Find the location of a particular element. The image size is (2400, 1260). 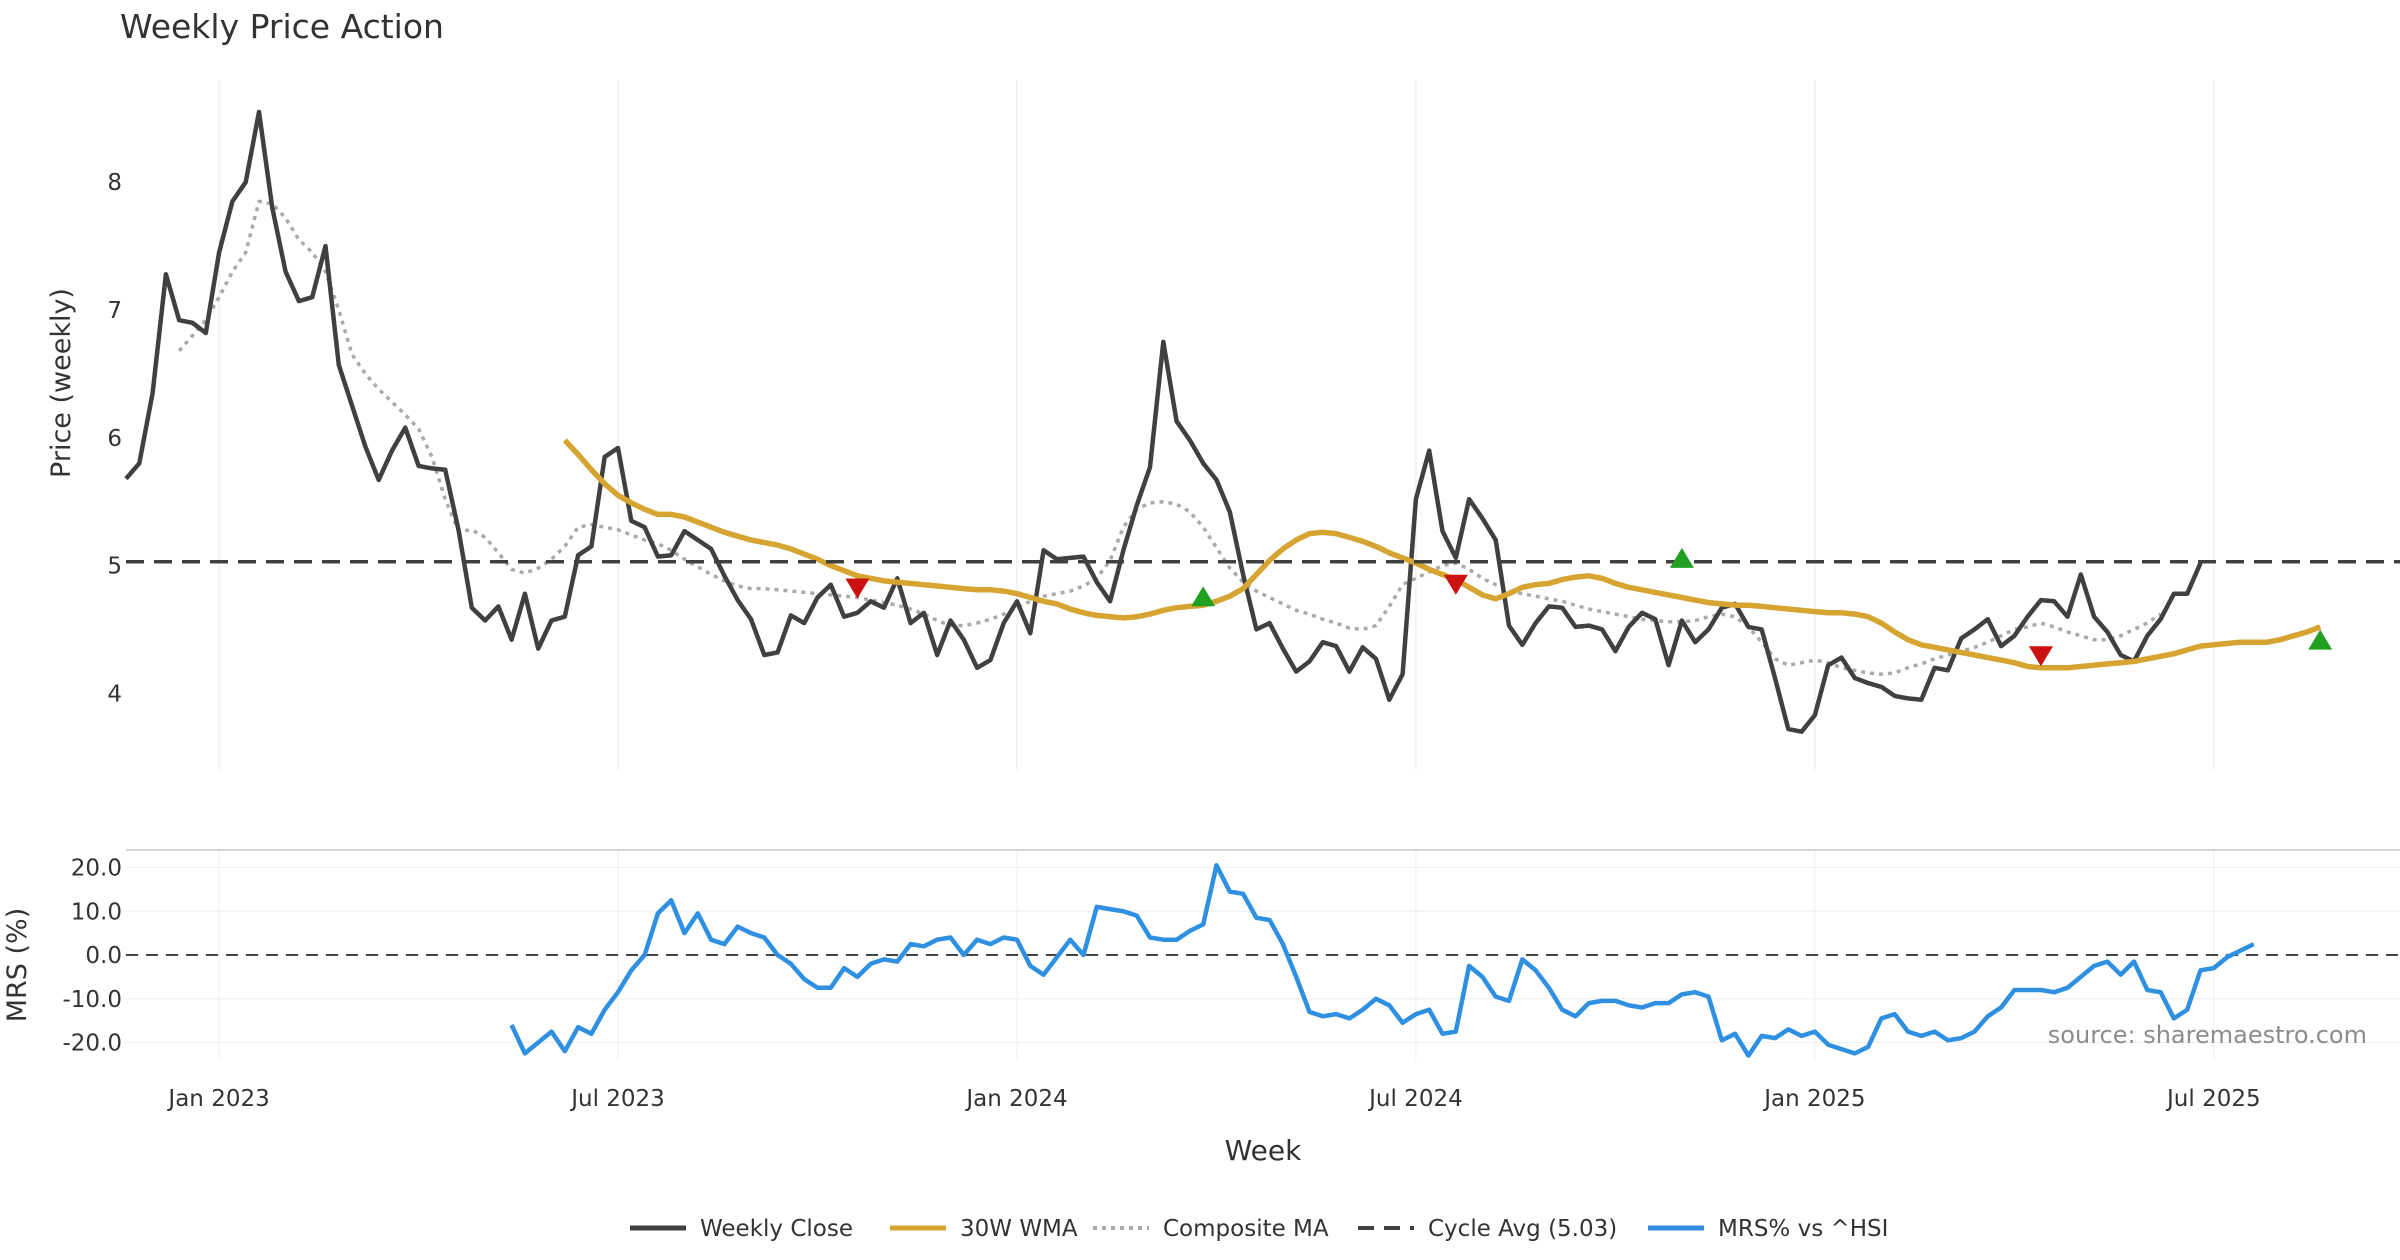

x-axis-label: Week is located at coordinates (1263, 1150).